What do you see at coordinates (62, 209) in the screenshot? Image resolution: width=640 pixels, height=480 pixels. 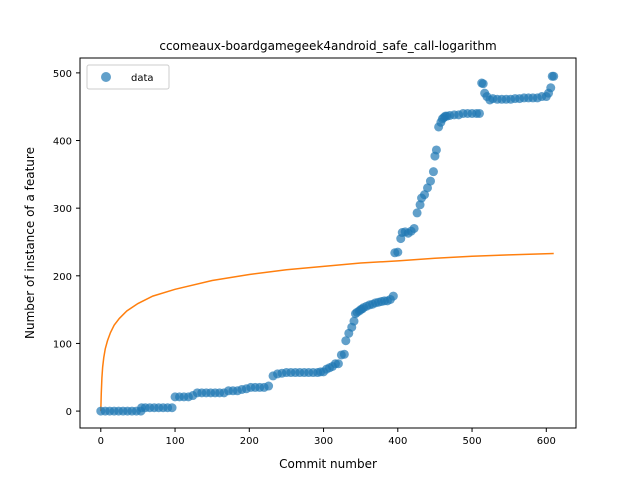 I see `y-tick-label: 300` at bounding box center [62, 209].